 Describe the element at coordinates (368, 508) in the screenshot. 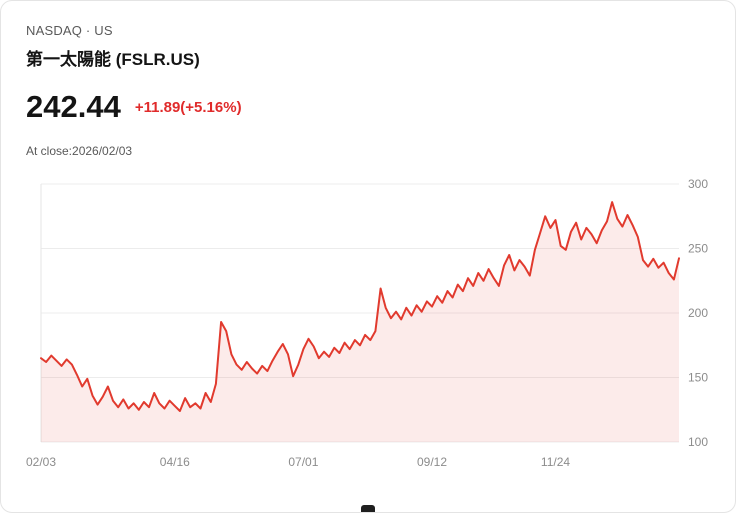

I see `bottom-badge` at that location.